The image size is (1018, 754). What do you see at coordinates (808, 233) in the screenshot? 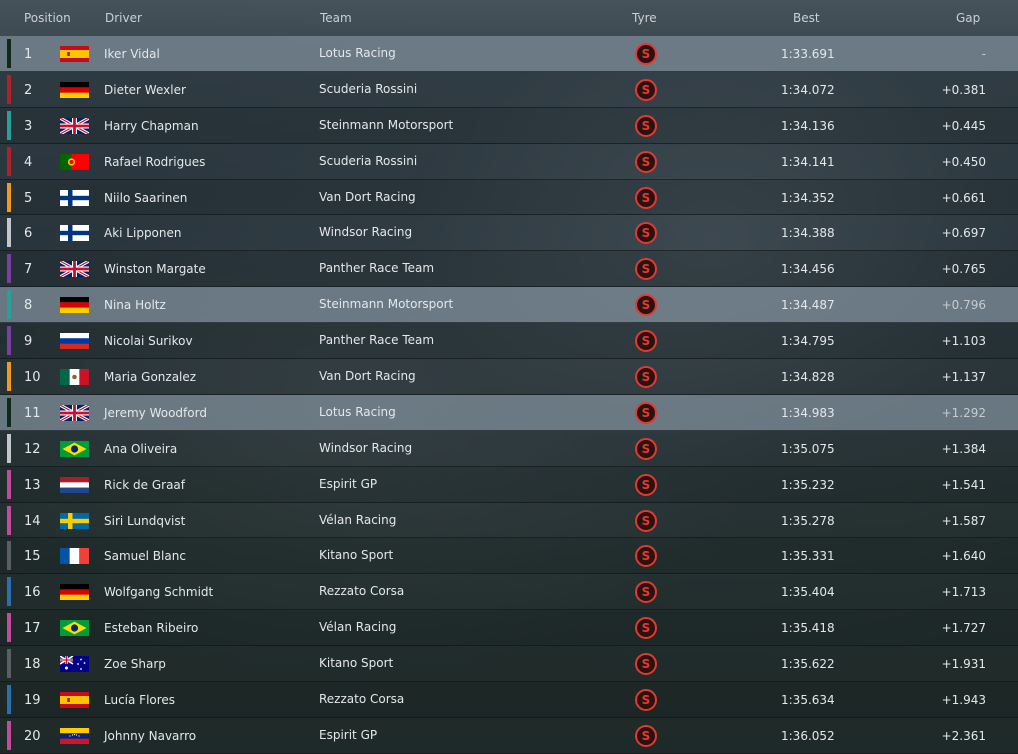
I see `best-lap-time: 1:34.388` at bounding box center [808, 233].